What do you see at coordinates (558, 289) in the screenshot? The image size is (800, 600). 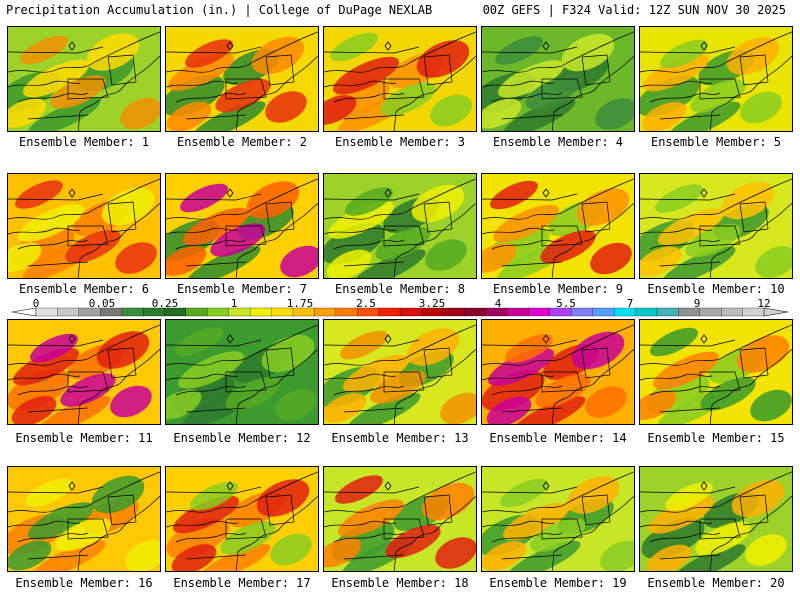 I see `ensemble-member-label: Ensemble Member: 9` at bounding box center [558, 289].